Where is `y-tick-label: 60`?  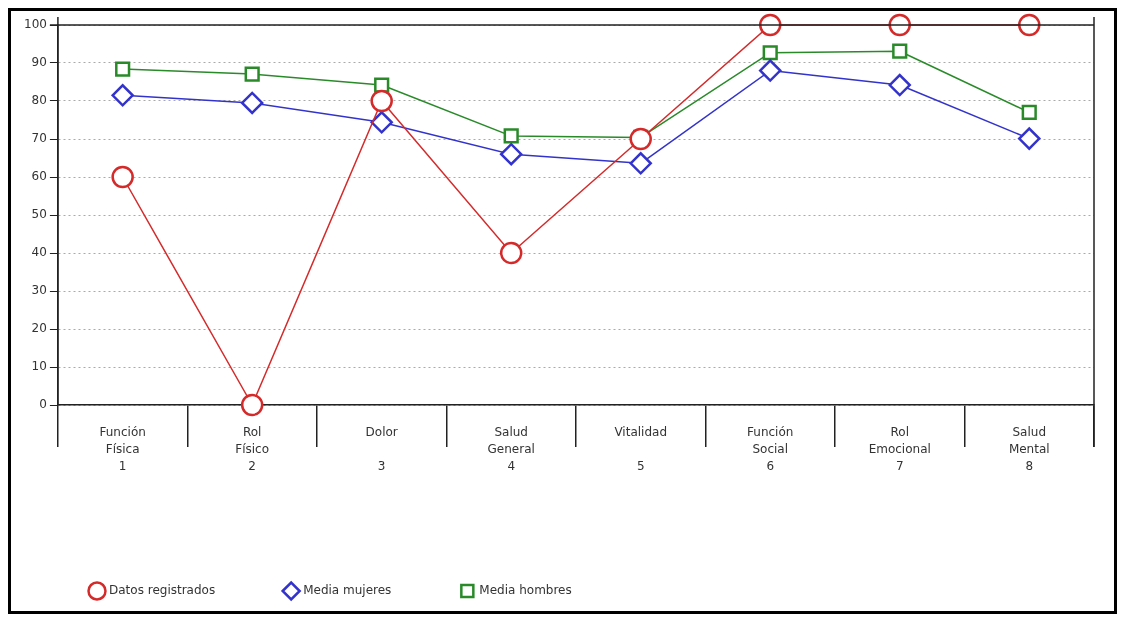
y-tick-label: 60 is located at coordinates (39, 176).